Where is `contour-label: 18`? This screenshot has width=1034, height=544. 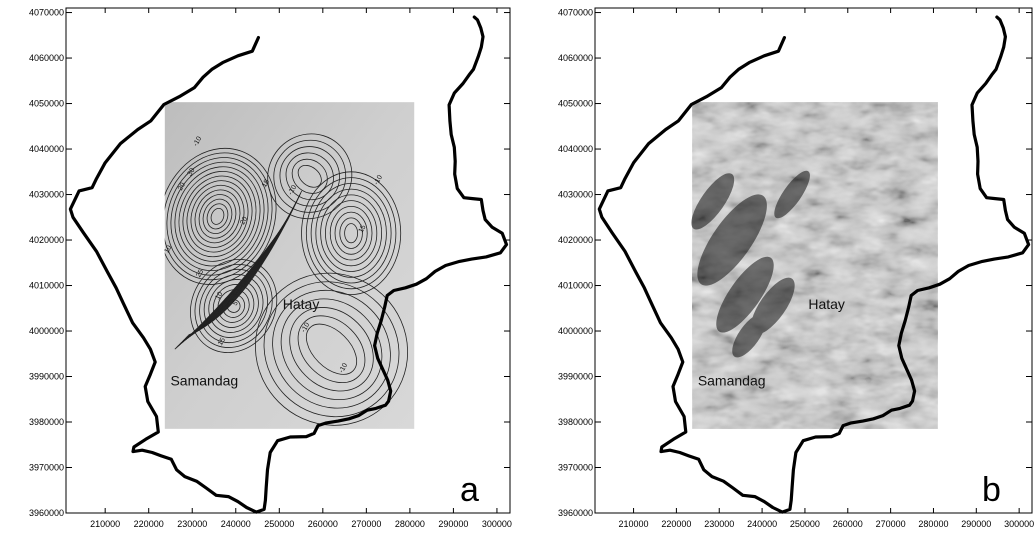
contour-label: 18 is located at coordinates (266, 183).